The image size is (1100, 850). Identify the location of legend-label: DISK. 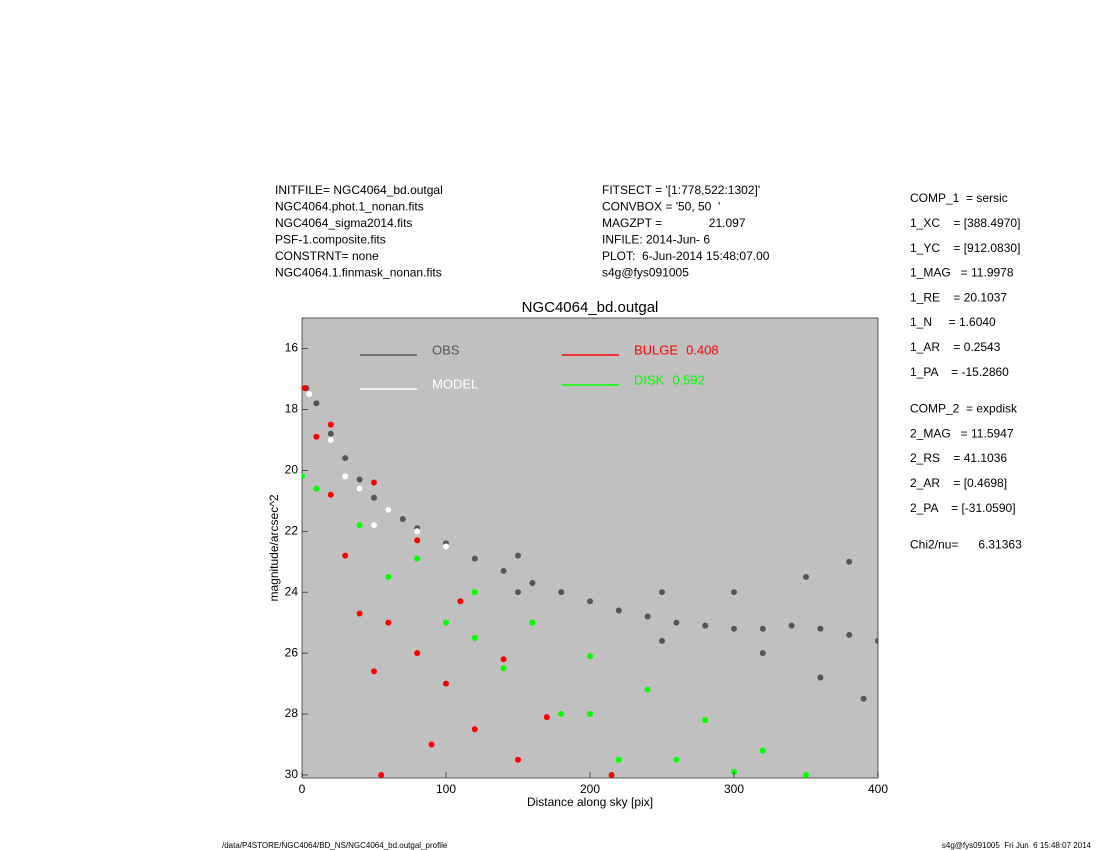
(649, 379).